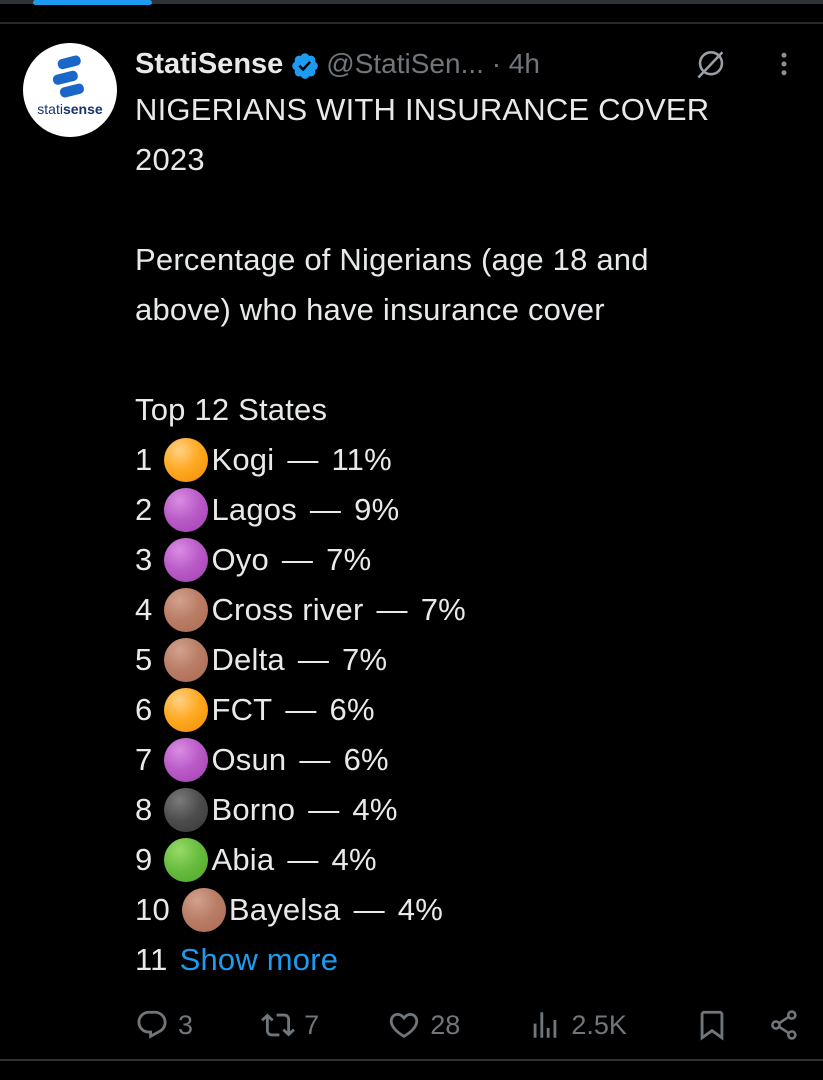 The image size is (823, 1080). What do you see at coordinates (284, 909) in the screenshot?
I see `state-name: Bayelsa` at bounding box center [284, 909].